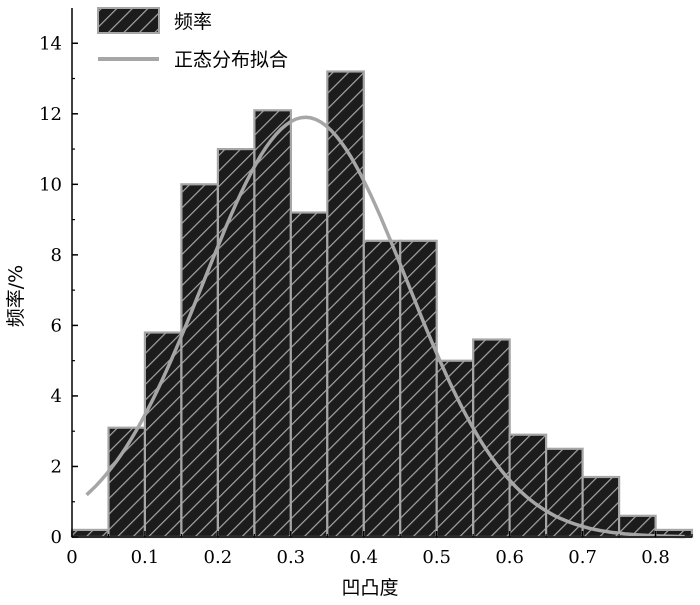  I want to click on legend-label-histogram: 频率, so click(193, 22).